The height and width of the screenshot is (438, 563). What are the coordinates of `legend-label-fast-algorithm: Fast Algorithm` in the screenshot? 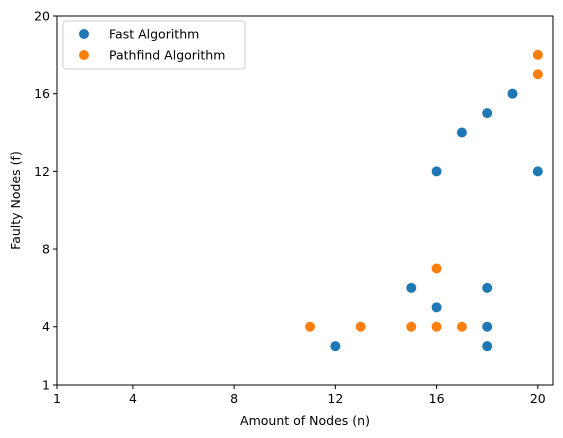 It's located at (154, 34).